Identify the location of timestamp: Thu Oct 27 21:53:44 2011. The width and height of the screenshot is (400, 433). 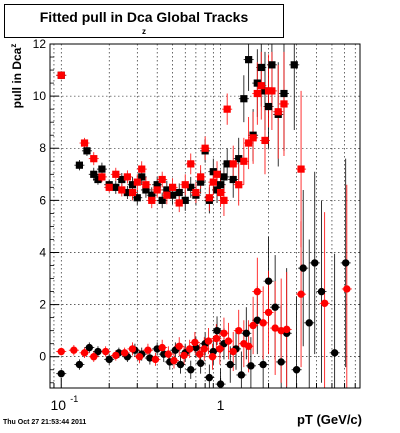
(45, 422).